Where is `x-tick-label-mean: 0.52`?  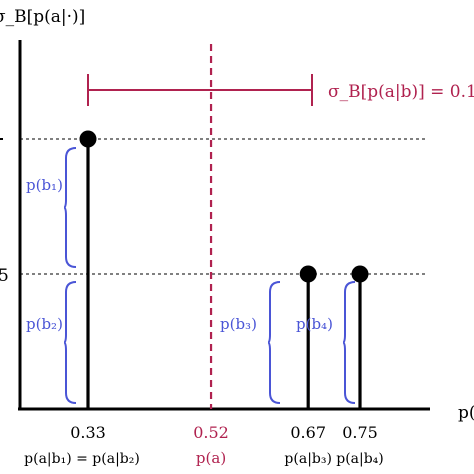
x-tick-label-mean: 0.52 is located at coordinates (211, 432).